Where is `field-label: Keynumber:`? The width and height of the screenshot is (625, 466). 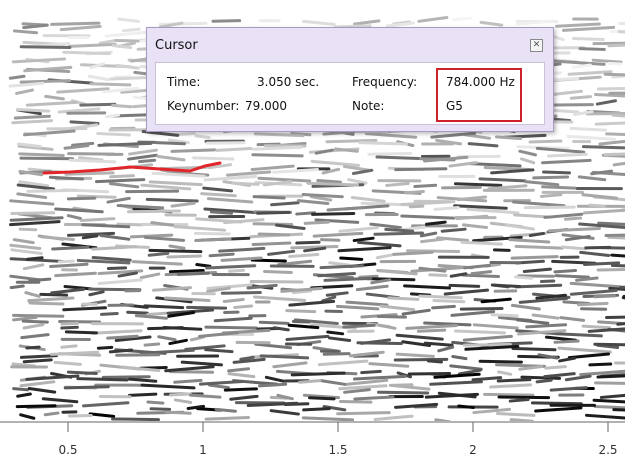
field-label: Keynumber: is located at coordinates (203, 106).